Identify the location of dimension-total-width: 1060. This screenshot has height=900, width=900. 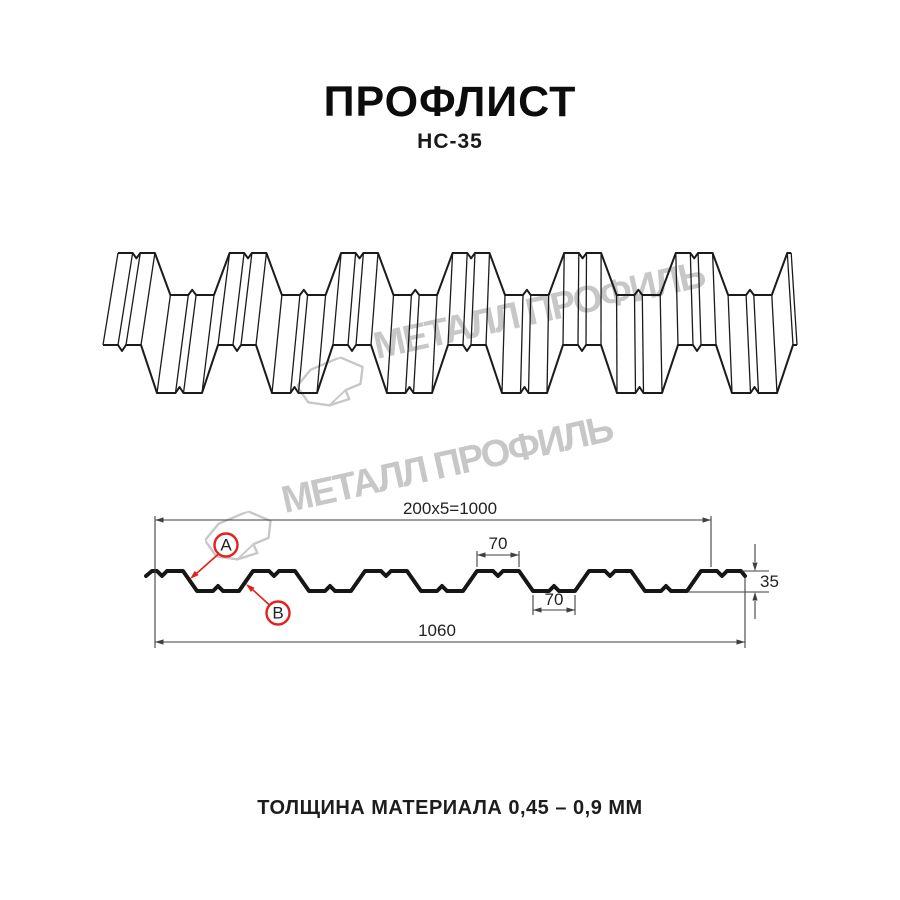
(450, 633).